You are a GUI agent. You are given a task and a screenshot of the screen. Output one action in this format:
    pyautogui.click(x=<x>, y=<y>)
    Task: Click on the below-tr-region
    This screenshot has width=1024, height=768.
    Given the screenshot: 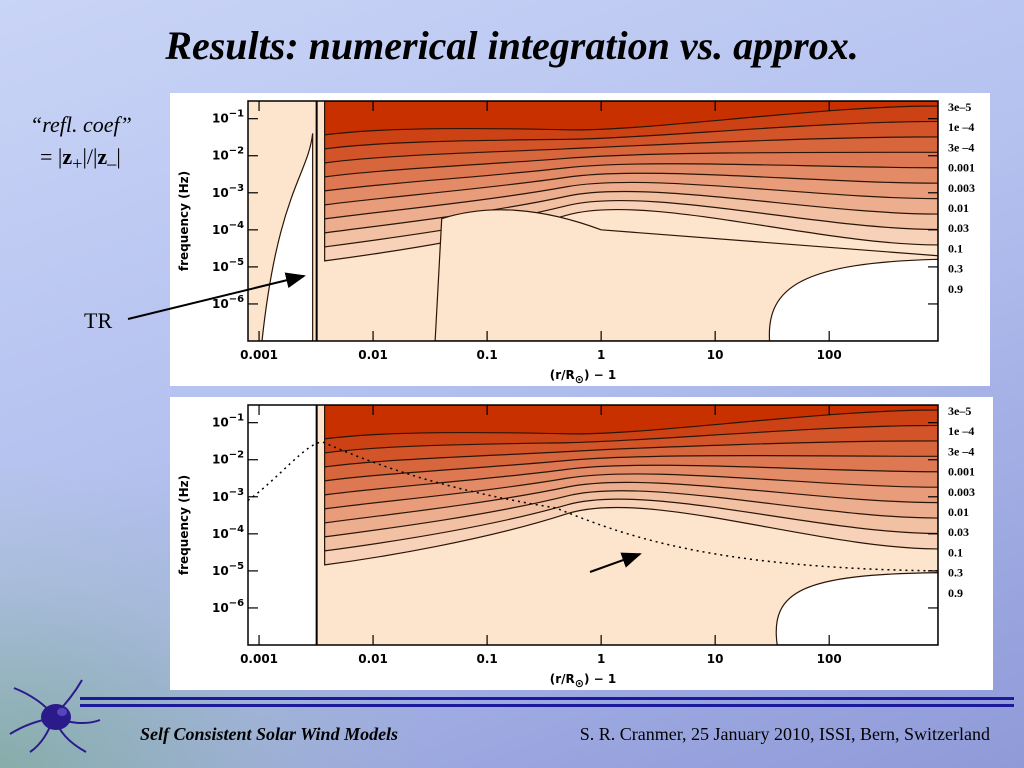 What is the action you would take?
    pyautogui.click(x=282, y=525)
    